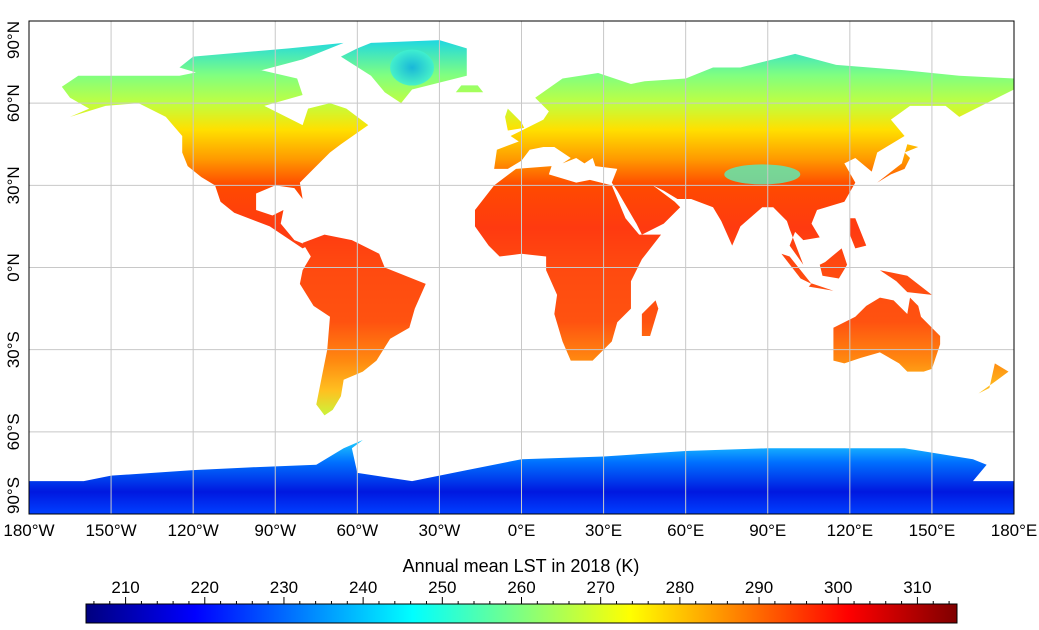 This screenshot has height=630, width=1039. Describe the element at coordinates (515, 119) in the screenshot. I see `uk-landmass` at that location.